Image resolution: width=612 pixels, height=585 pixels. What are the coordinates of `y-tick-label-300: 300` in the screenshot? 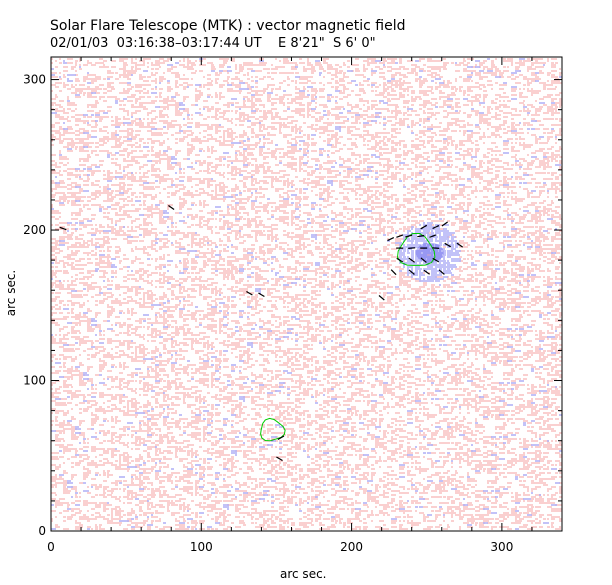 It's located at (34, 80).